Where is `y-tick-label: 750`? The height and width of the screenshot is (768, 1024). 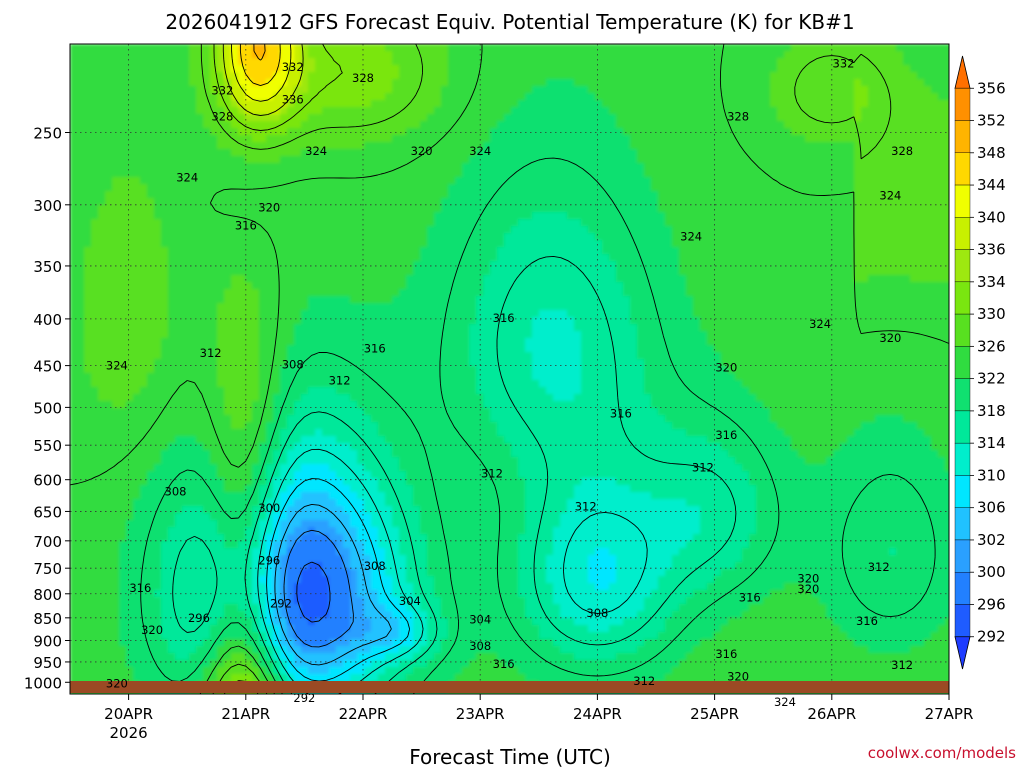 y-tick-label: 750 is located at coordinates (47, 569).